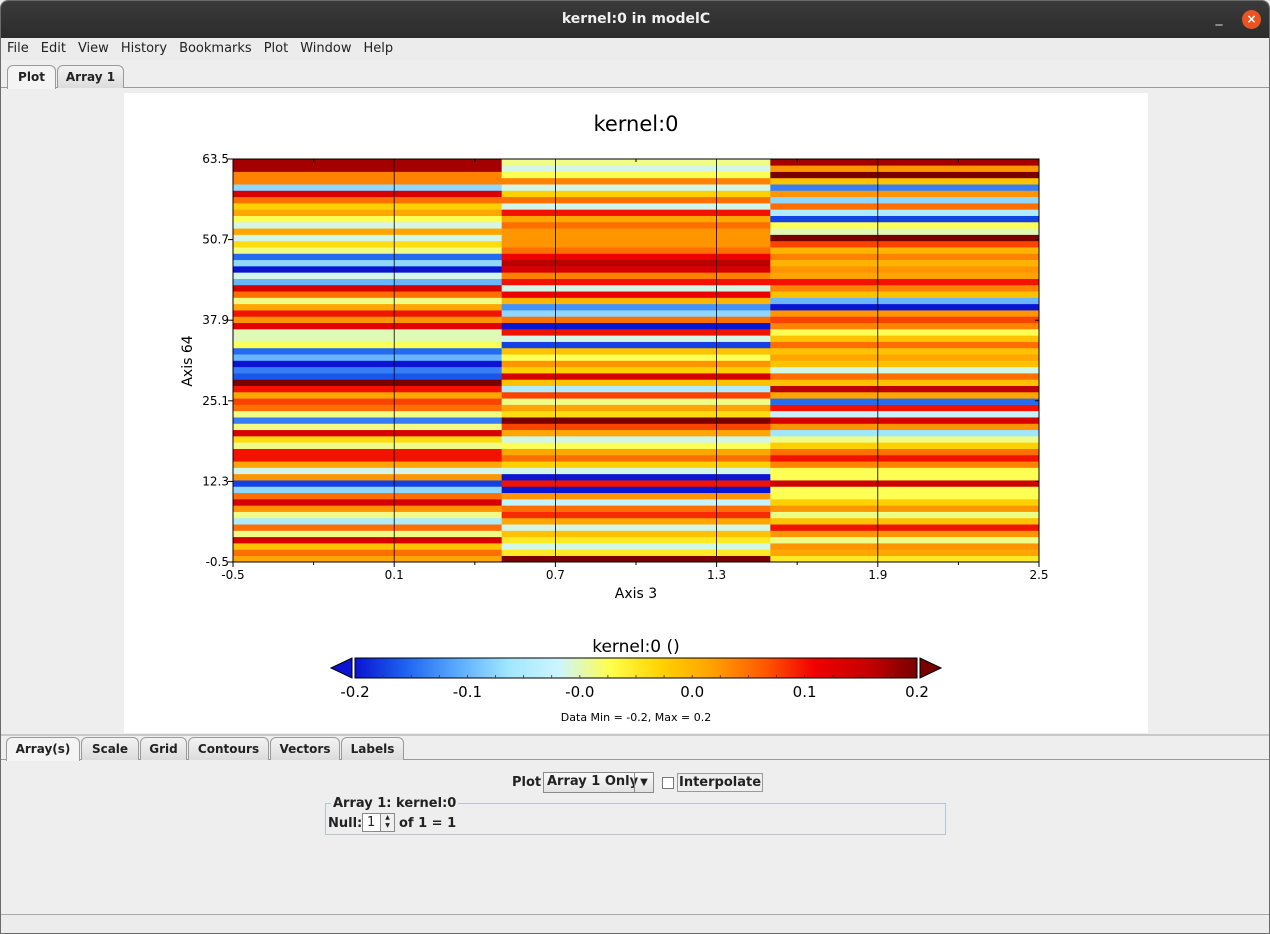 The width and height of the screenshot is (1270, 934). What do you see at coordinates (931, 668) in the screenshot?
I see `colorbar-high-arrow` at bounding box center [931, 668].